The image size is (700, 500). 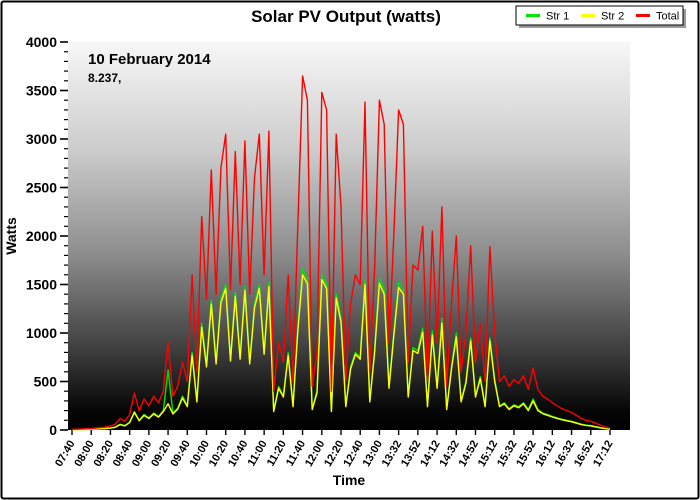 I want to click on annotation-value: 8.237,, so click(x=104, y=78).